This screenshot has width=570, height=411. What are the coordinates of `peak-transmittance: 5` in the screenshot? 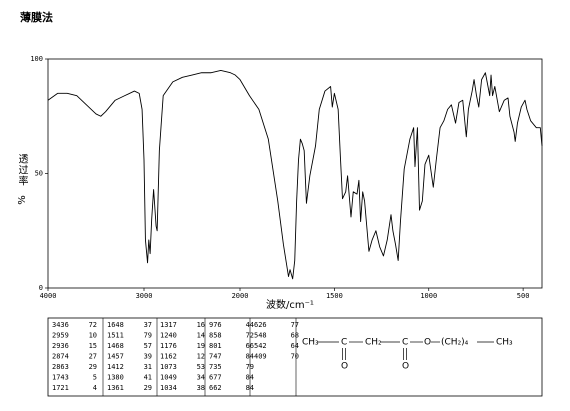 It's located at (95, 378).